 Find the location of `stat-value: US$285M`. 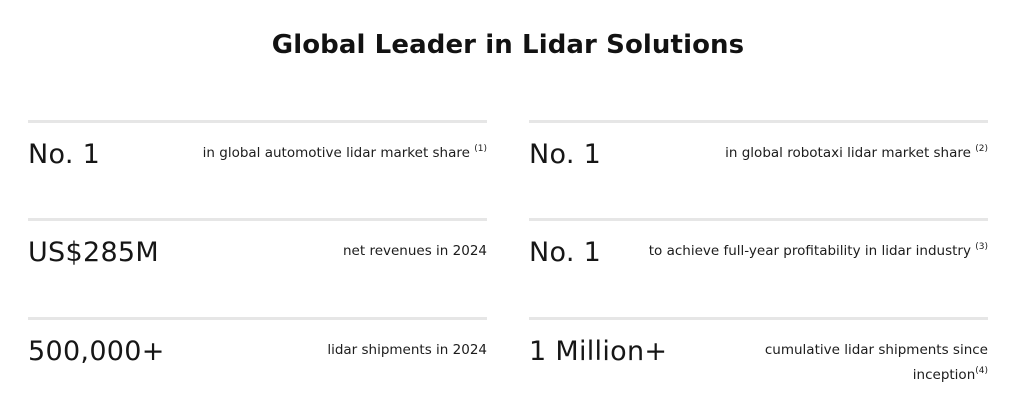

stat-value: US$285M is located at coordinates (94, 252).